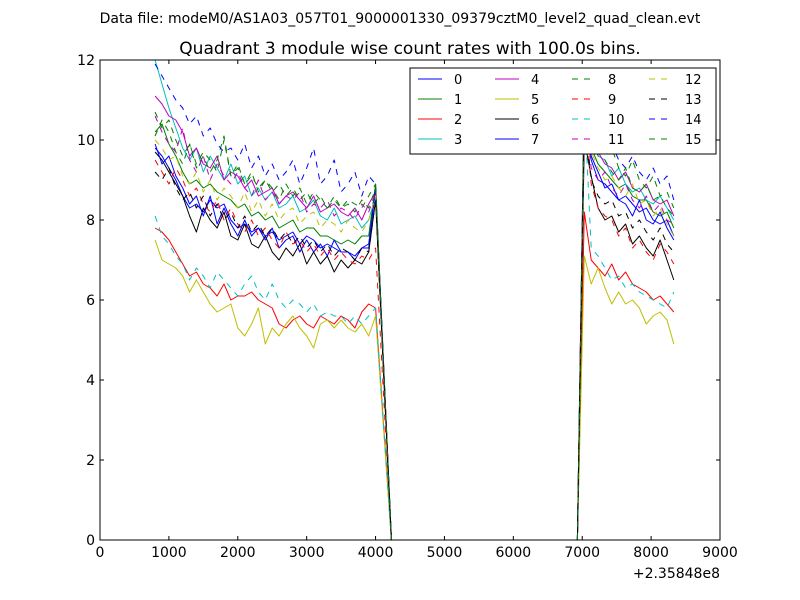 This screenshot has height=600, width=800. What do you see at coordinates (458, 100) in the screenshot?
I see `legend-label-1: 1` at bounding box center [458, 100].